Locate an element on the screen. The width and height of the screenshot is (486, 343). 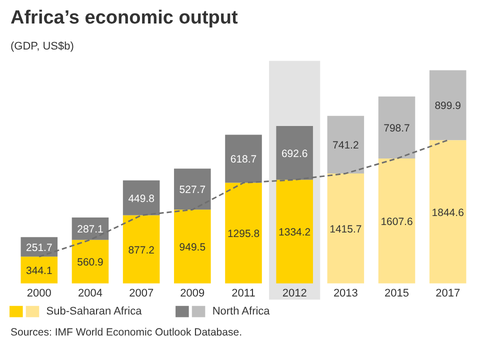
data-label: 692.6 is located at coordinates (294, 154).